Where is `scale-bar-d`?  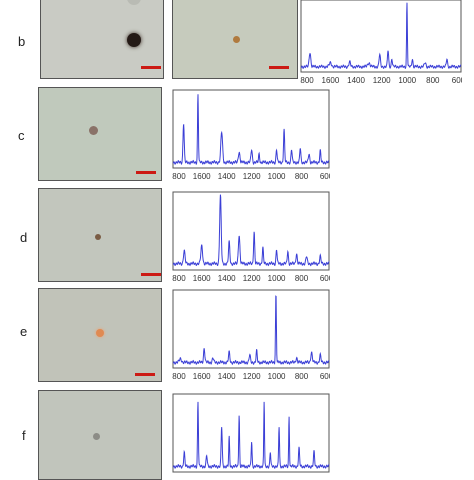 scale-bar-d is located at coordinates (151, 274).